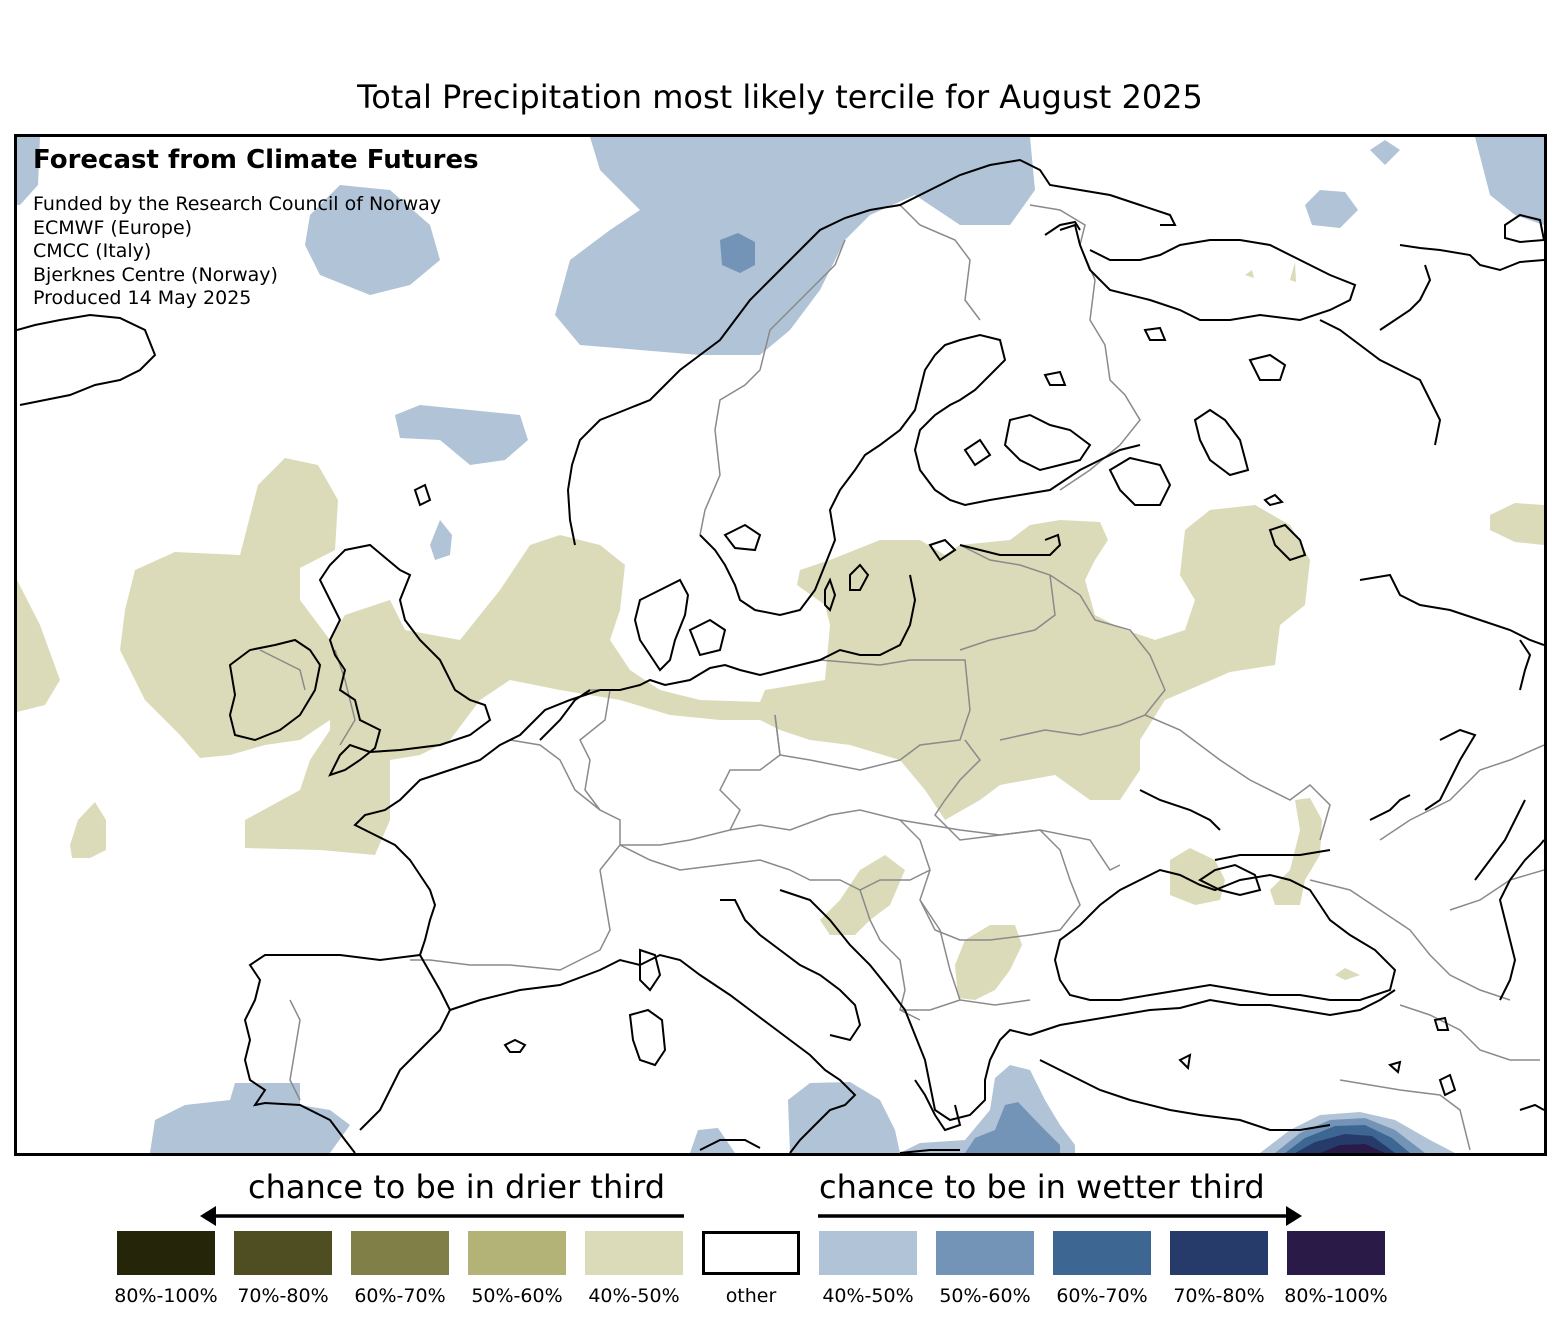 The width and height of the screenshot is (1560, 1320). I want to click on legend-swatch-label: 50%-60%, so click(517, 1296).